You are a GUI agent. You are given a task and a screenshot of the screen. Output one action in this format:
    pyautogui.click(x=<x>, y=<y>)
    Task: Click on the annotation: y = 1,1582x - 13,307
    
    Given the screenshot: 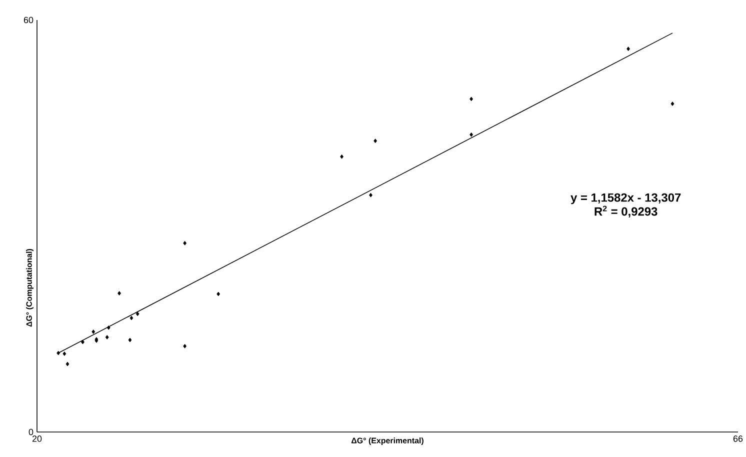 What is the action you would take?
    pyautogui.click(x=625, y=198)
    